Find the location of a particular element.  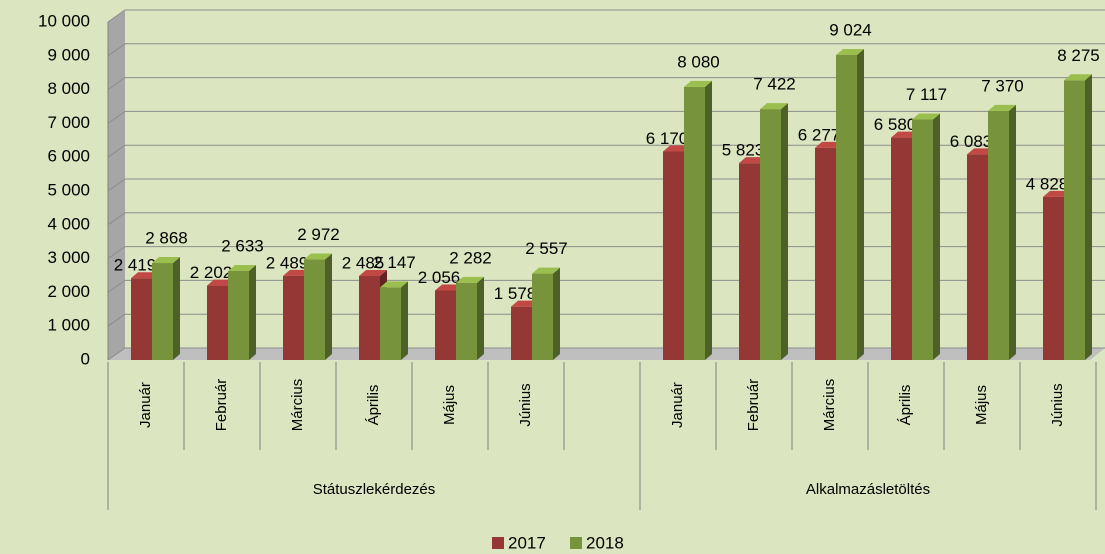

value-label: 6 170 is located at coordinates (667, 138).